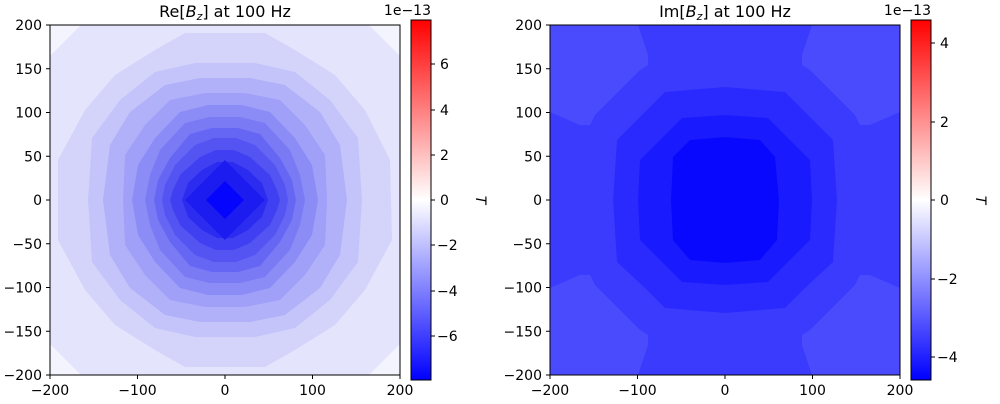 This screenshot has width=1000, height=404. Describe the element at coordinates (23, 201) in the screenshot. I see `re-bz-ytick-labels: 200 150 100 50 0 −50 −100 −150 −200` at that location.